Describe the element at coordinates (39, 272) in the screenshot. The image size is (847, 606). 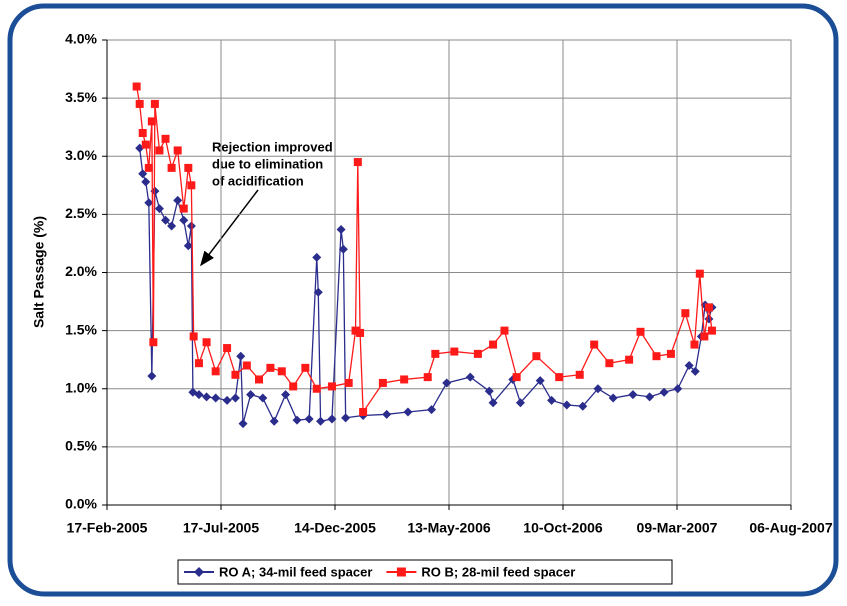
I see `y-axis-label: Salt Passage (%)` at that location.